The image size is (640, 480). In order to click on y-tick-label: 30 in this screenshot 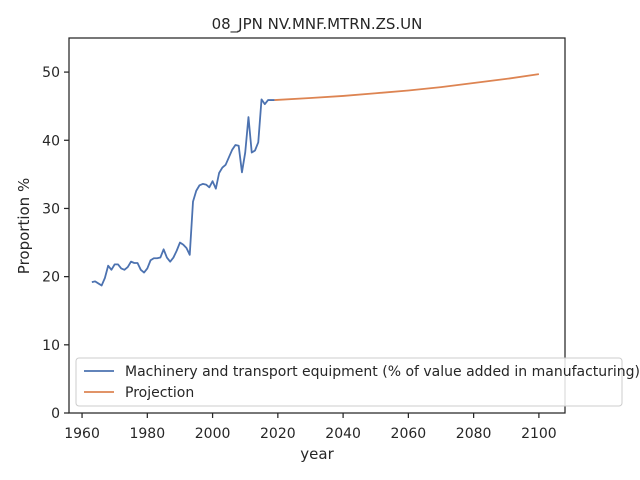, I will do `click(51, 209)`.